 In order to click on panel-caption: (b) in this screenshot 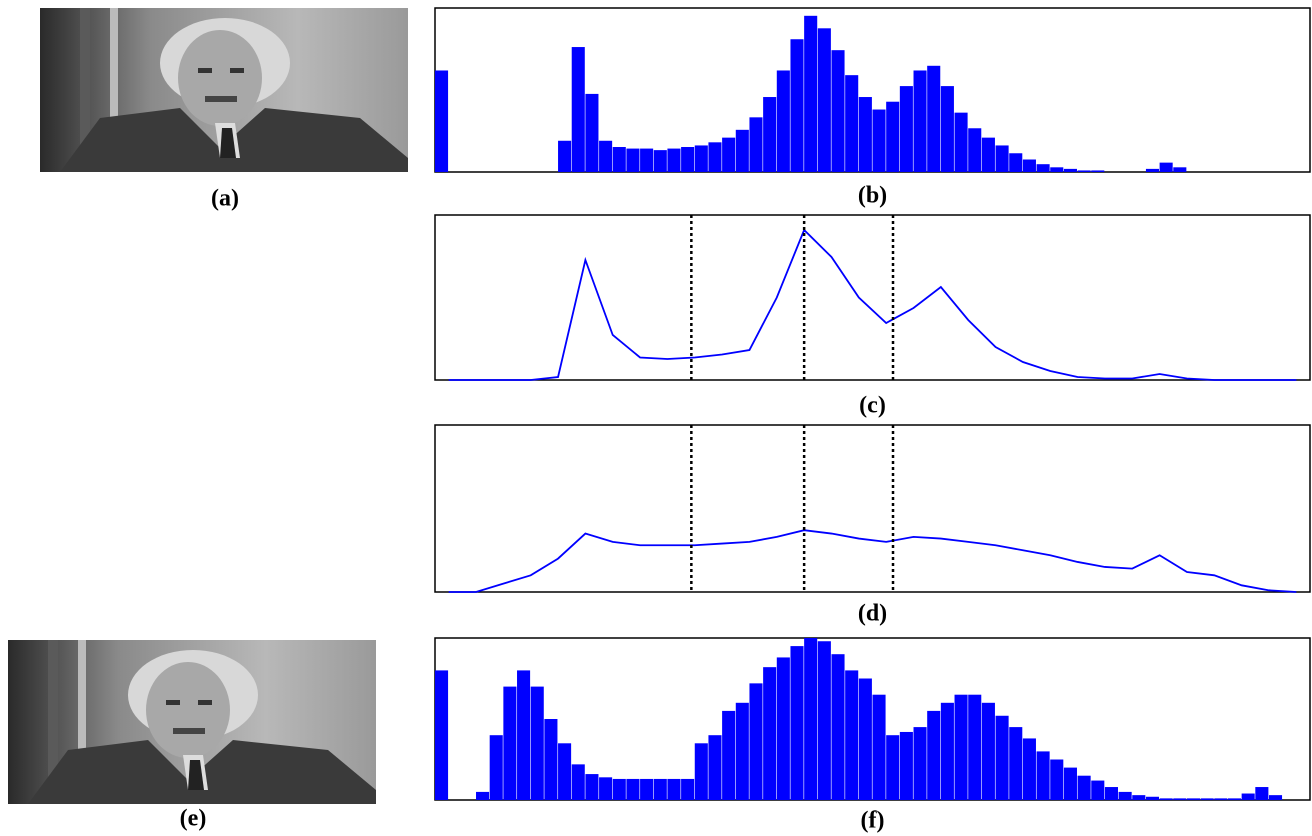, I will do `click(872, 196)`.